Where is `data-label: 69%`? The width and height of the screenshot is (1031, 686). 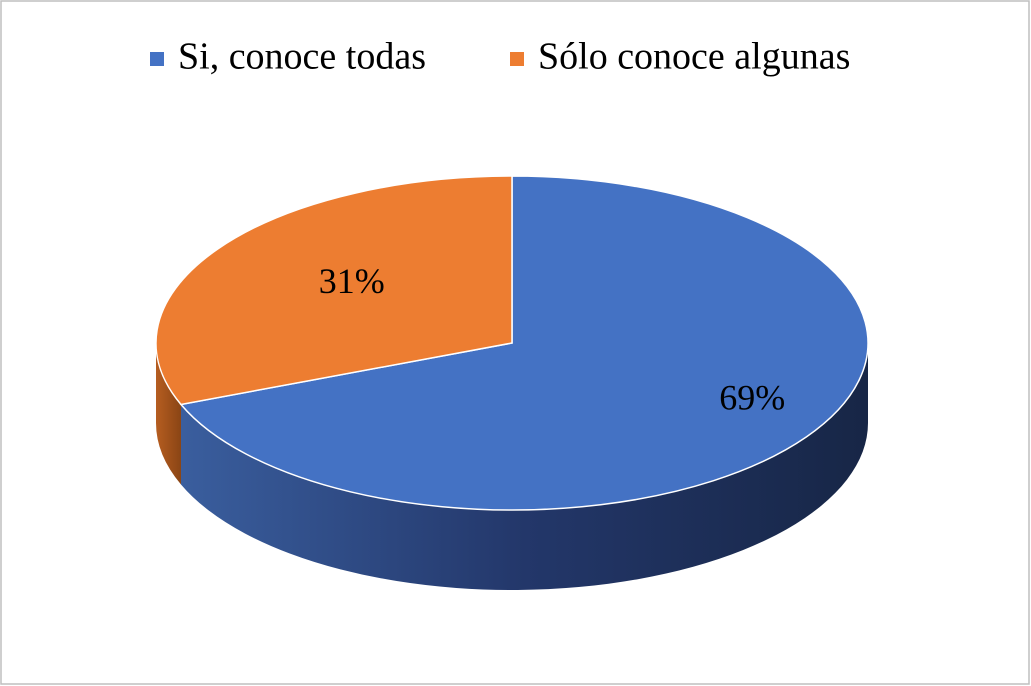 data-label: 69% is located at coordinates (752, 397).